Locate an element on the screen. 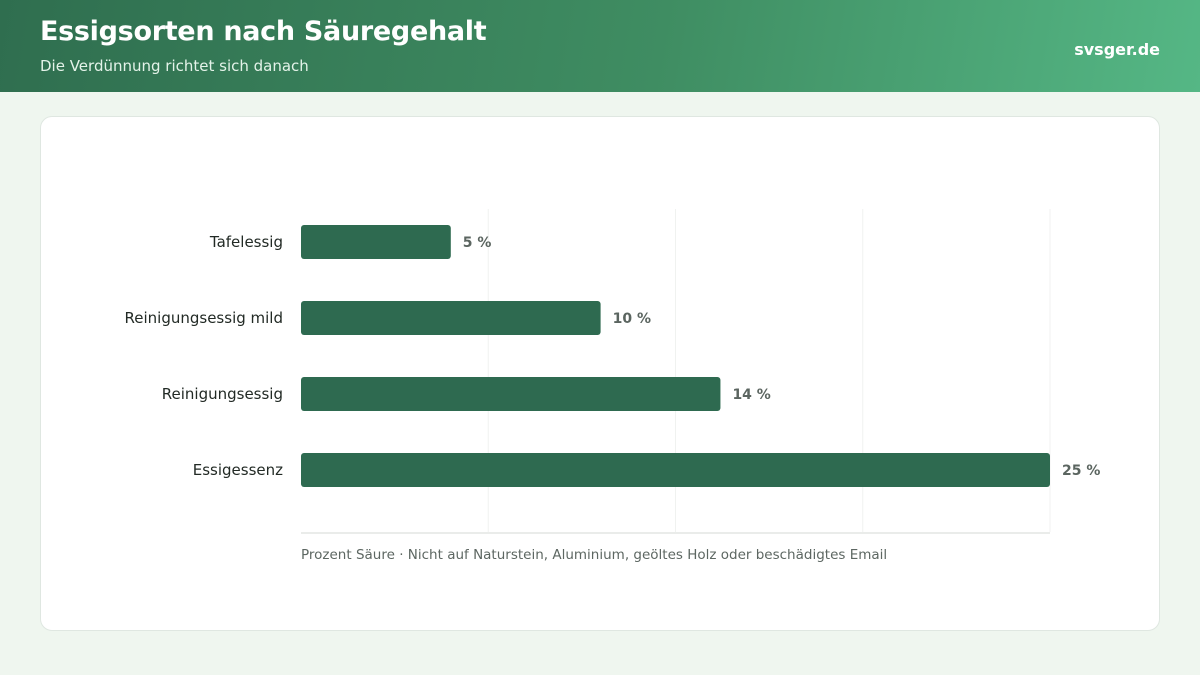 Image resolution: width=1200 pixels, height=675 pixels. page-subtitle: Die Verdünnung richtet sich danach is located at coordinates (174, 66).